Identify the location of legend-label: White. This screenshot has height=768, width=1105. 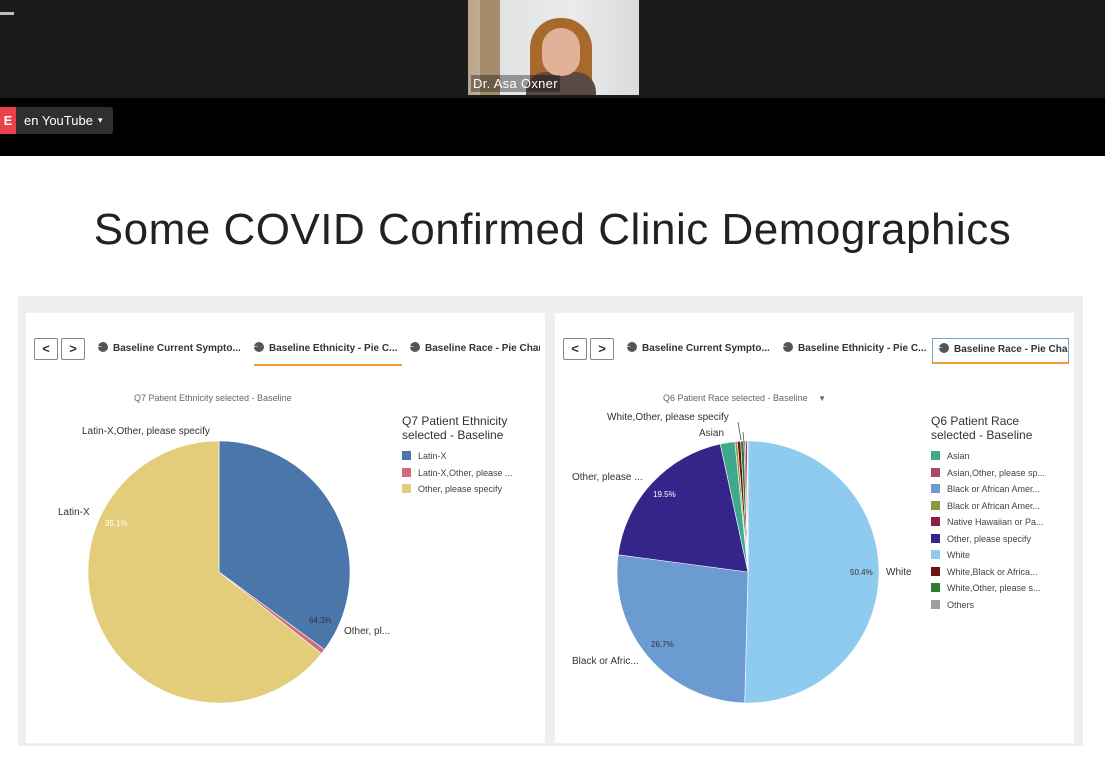
(959, 555).